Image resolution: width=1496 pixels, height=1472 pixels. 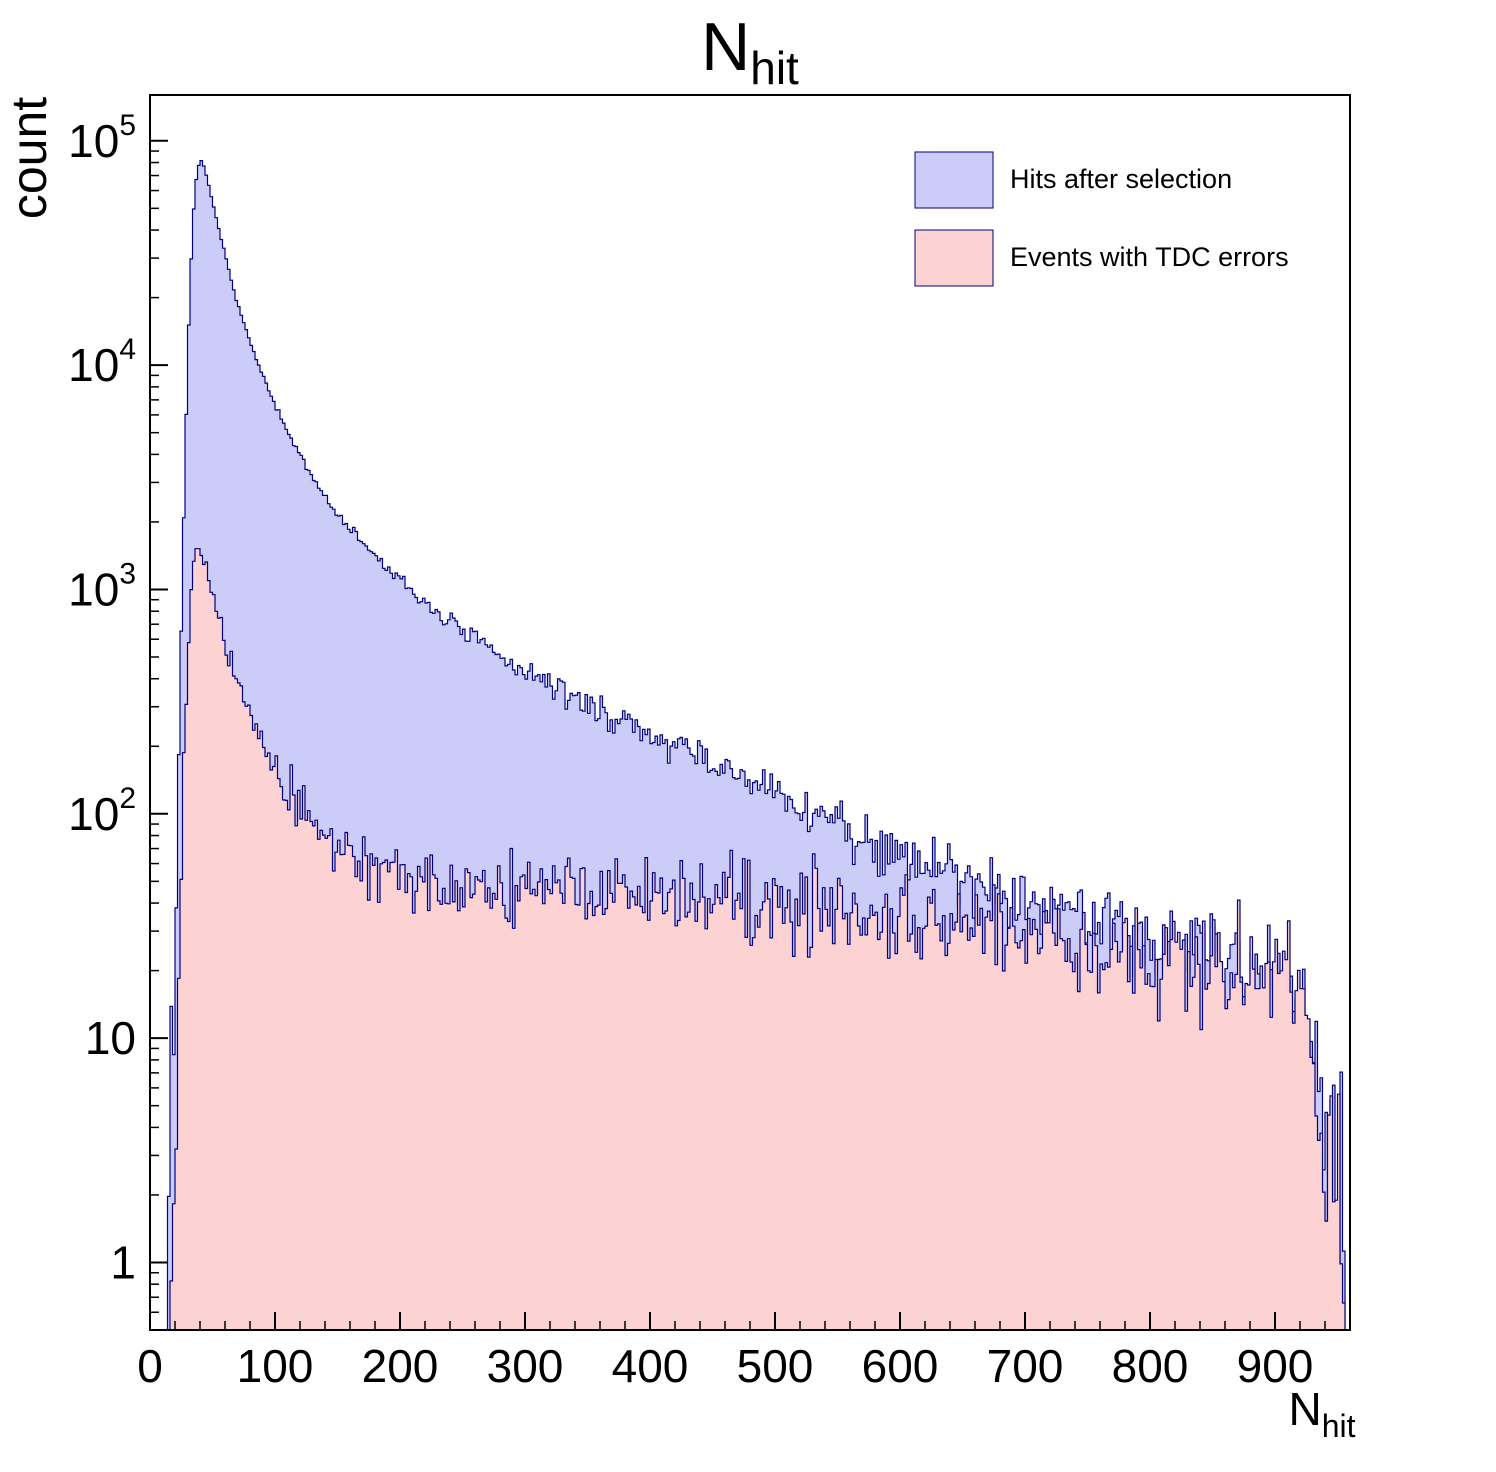 I want to click on y-tick-label: 10, so click(x=110, y=1038).